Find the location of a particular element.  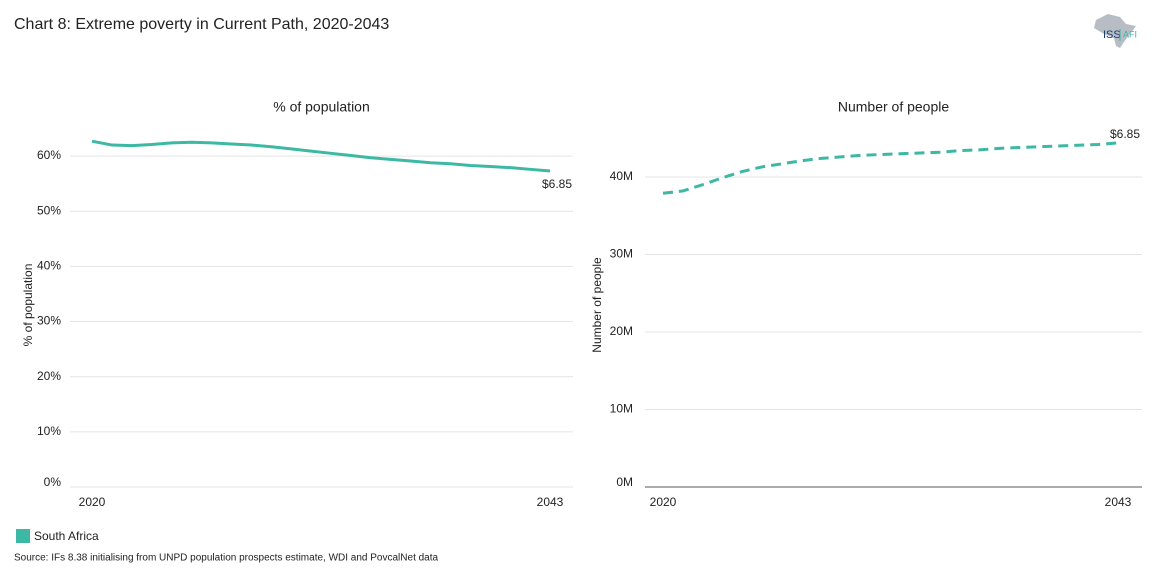

y-tick-label: 10M is located at coordinates (621, 409).